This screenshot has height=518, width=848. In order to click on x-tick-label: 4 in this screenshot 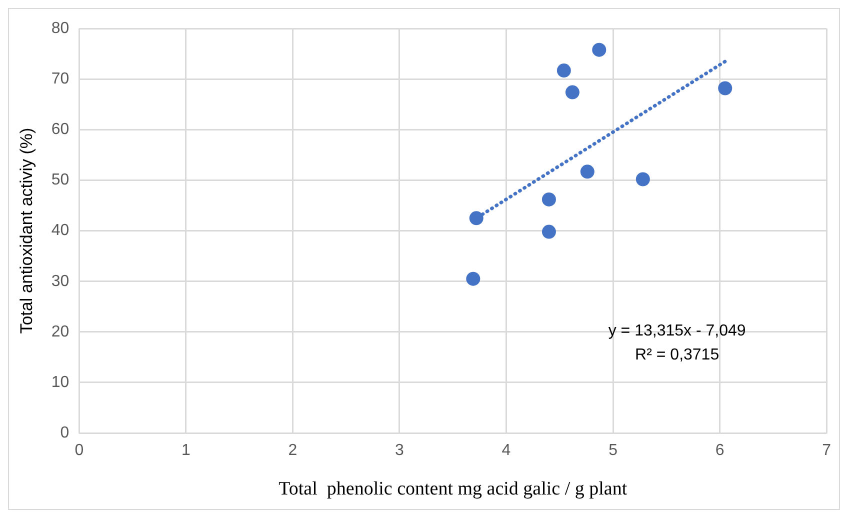, I will do `click(506, 451)`.